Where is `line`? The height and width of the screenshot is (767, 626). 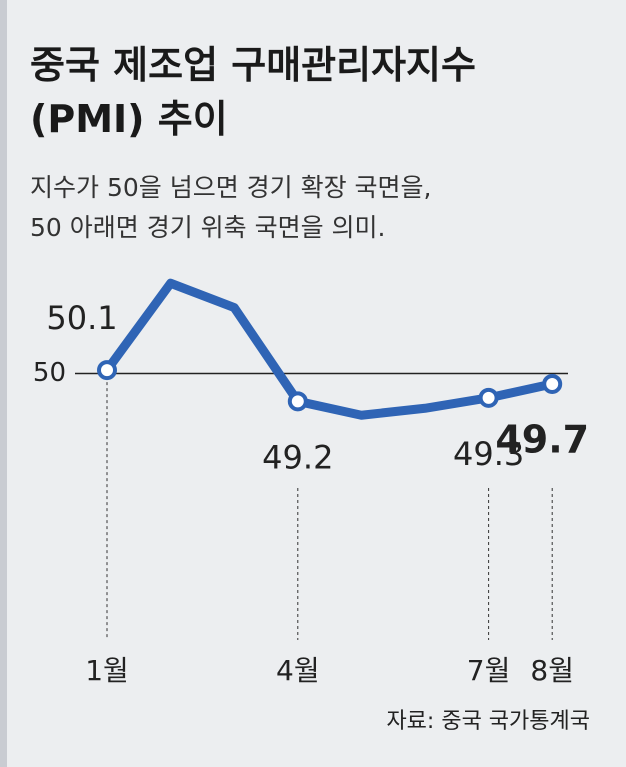 line is located at coordinates (328, 349).